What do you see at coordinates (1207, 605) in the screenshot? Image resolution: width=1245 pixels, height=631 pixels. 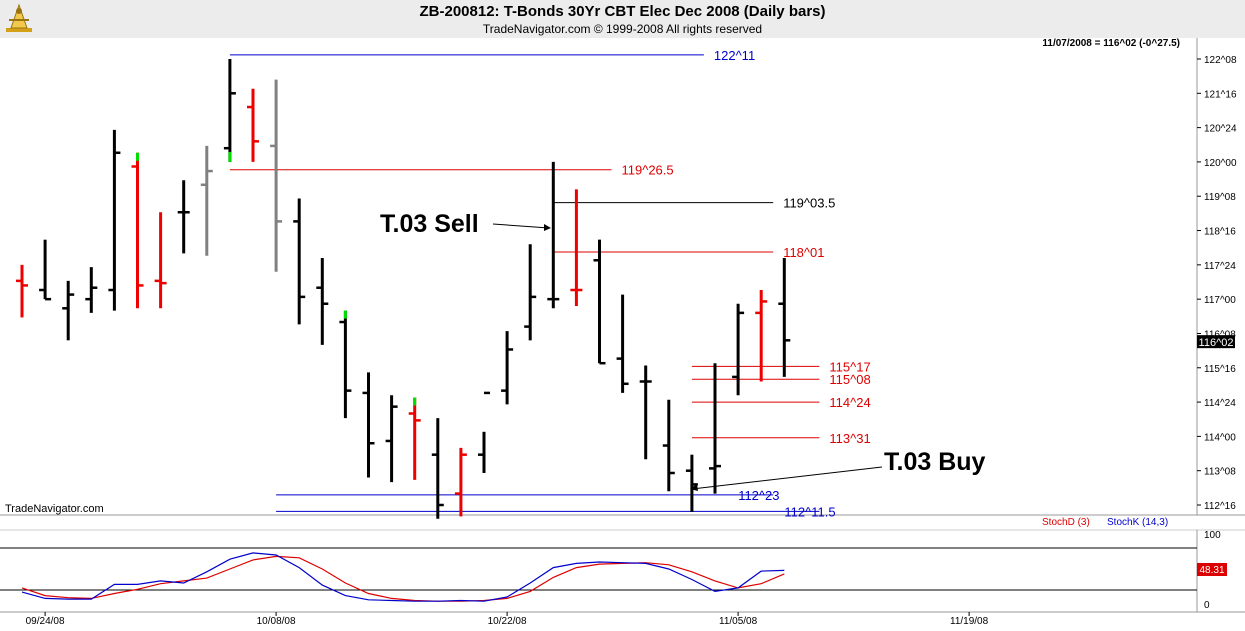 I see `stoch-tick-label: 0` at bounding box center [1207, 605].